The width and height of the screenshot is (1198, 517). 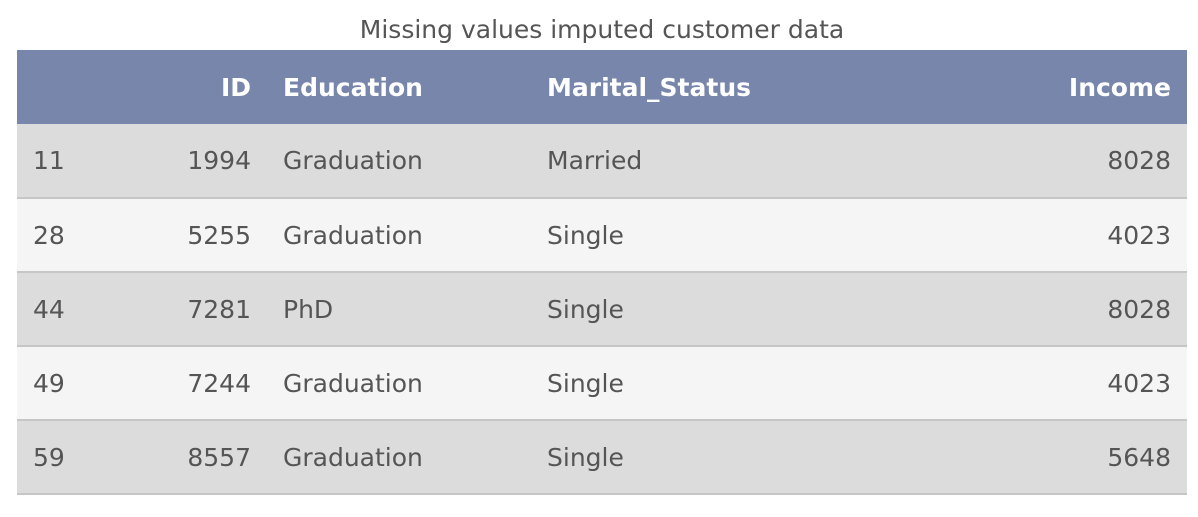 What do you see at coordinates (649, 87) in the screenshot?
I see `header-marital-status: Marital_Status` at bounding box center [649, 87].